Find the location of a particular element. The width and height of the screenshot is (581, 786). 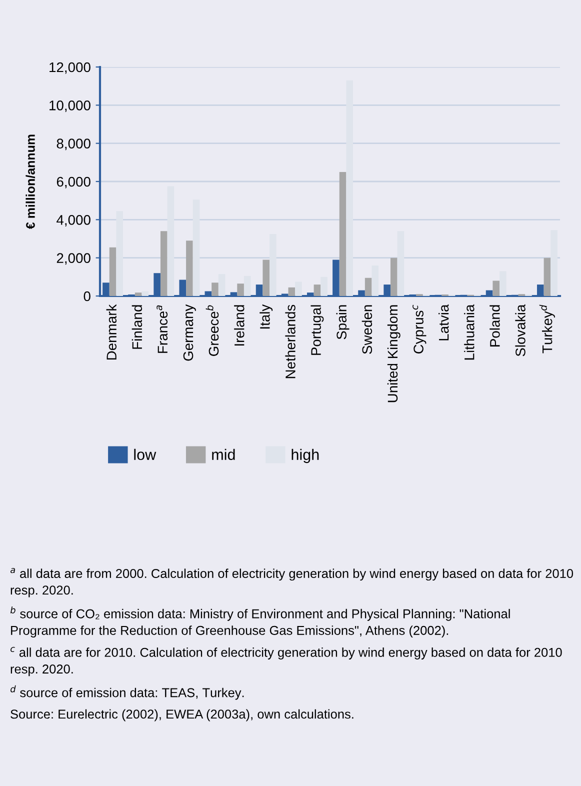

text: $^{d}$ source of emission data: TEAS, Turkey. is located at coordinates (127, 692).